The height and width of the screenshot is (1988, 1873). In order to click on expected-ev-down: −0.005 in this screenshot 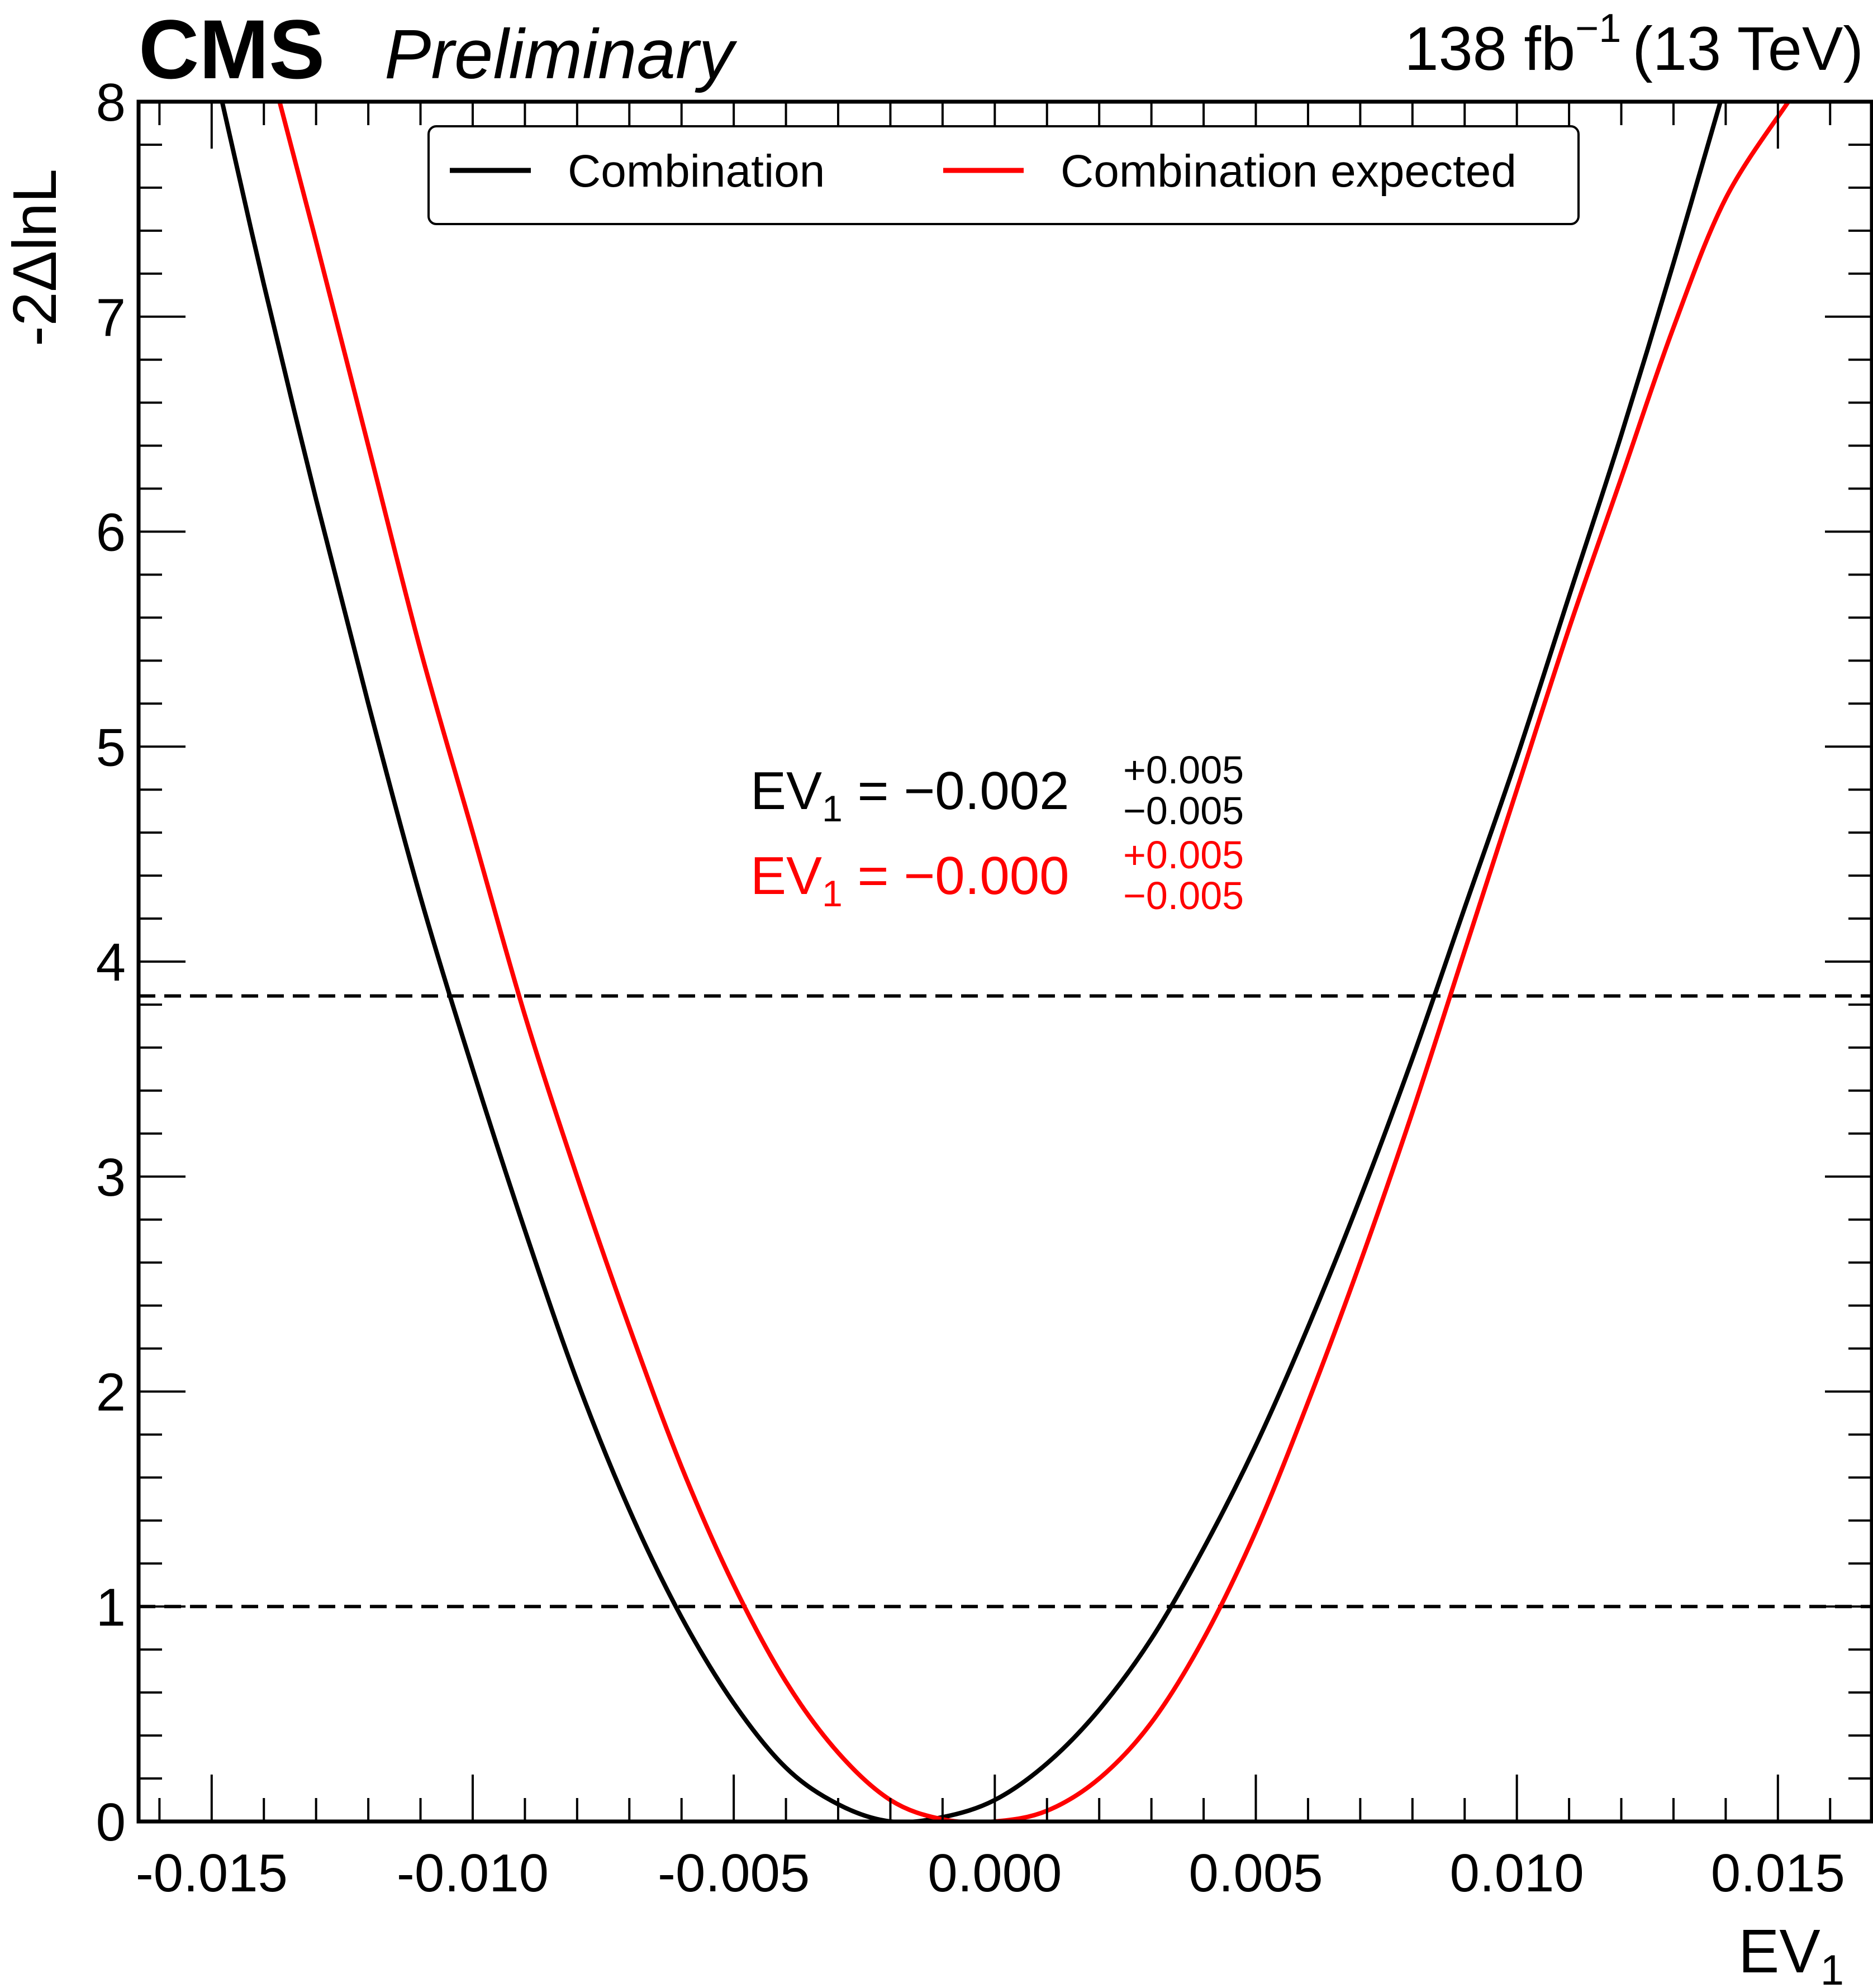, I will do `click(1183, 895)`.